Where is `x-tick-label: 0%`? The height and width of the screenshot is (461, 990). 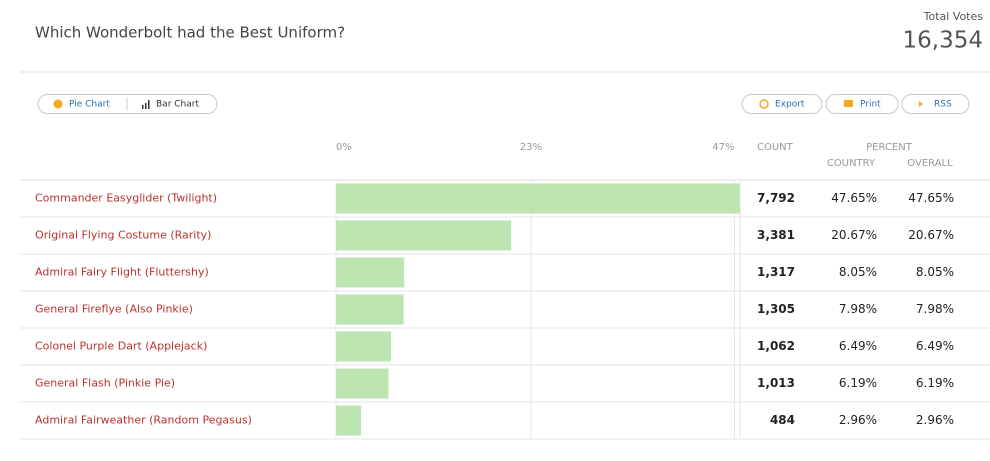 x-tick-label: 0% is located at coordinates (344, 147).